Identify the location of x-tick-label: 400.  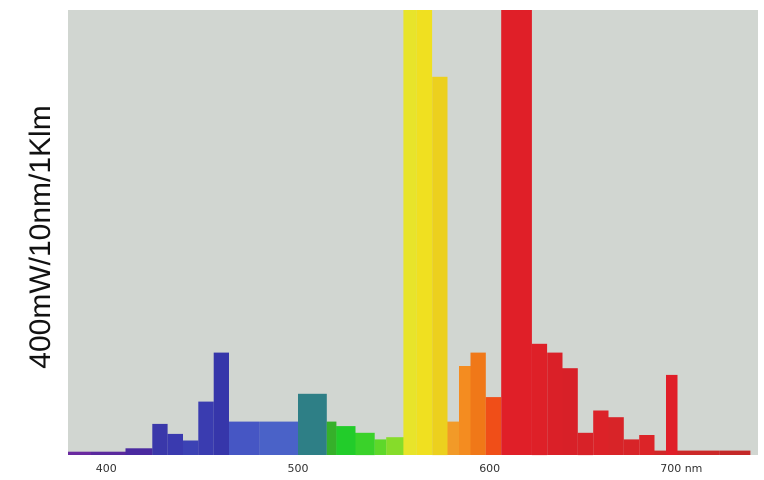
(106, 468).